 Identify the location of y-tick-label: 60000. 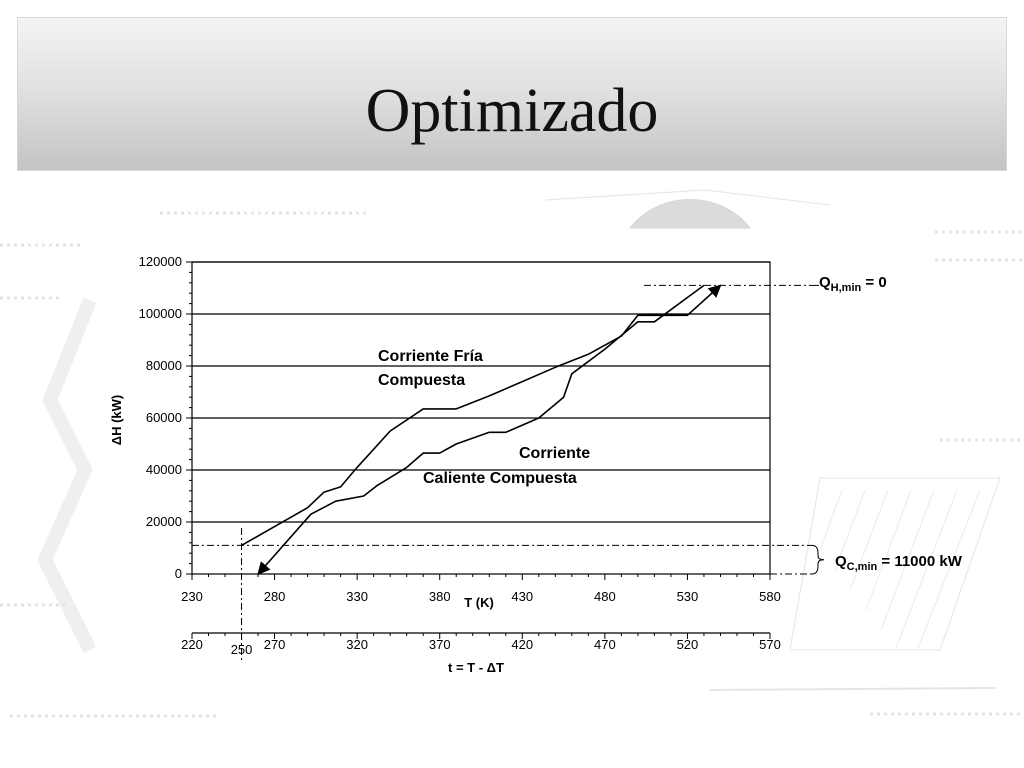
(164, 417).